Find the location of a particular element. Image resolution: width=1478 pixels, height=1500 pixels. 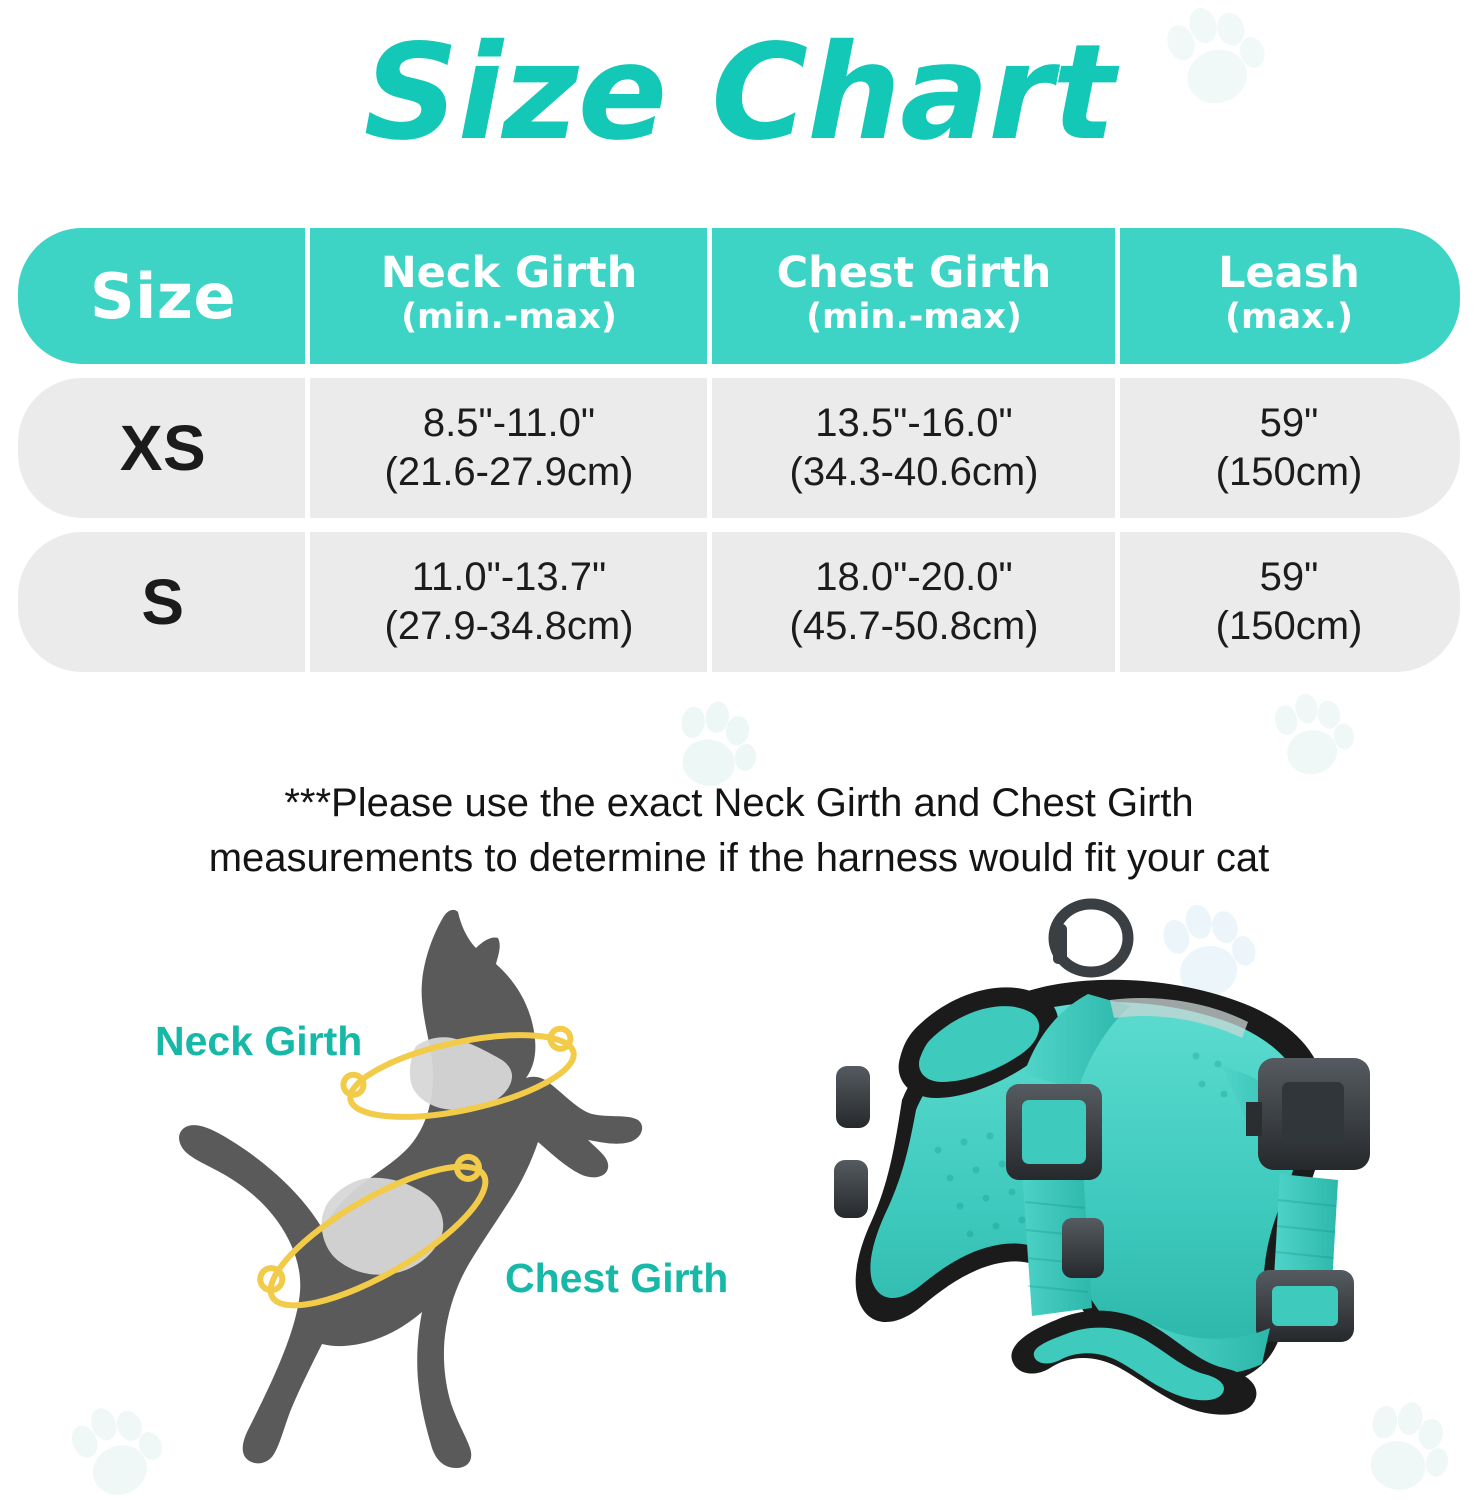

cell-chest-girth: 18.0"-20.0" (45.7-50.8cm) is located at coordinates (912, 602).